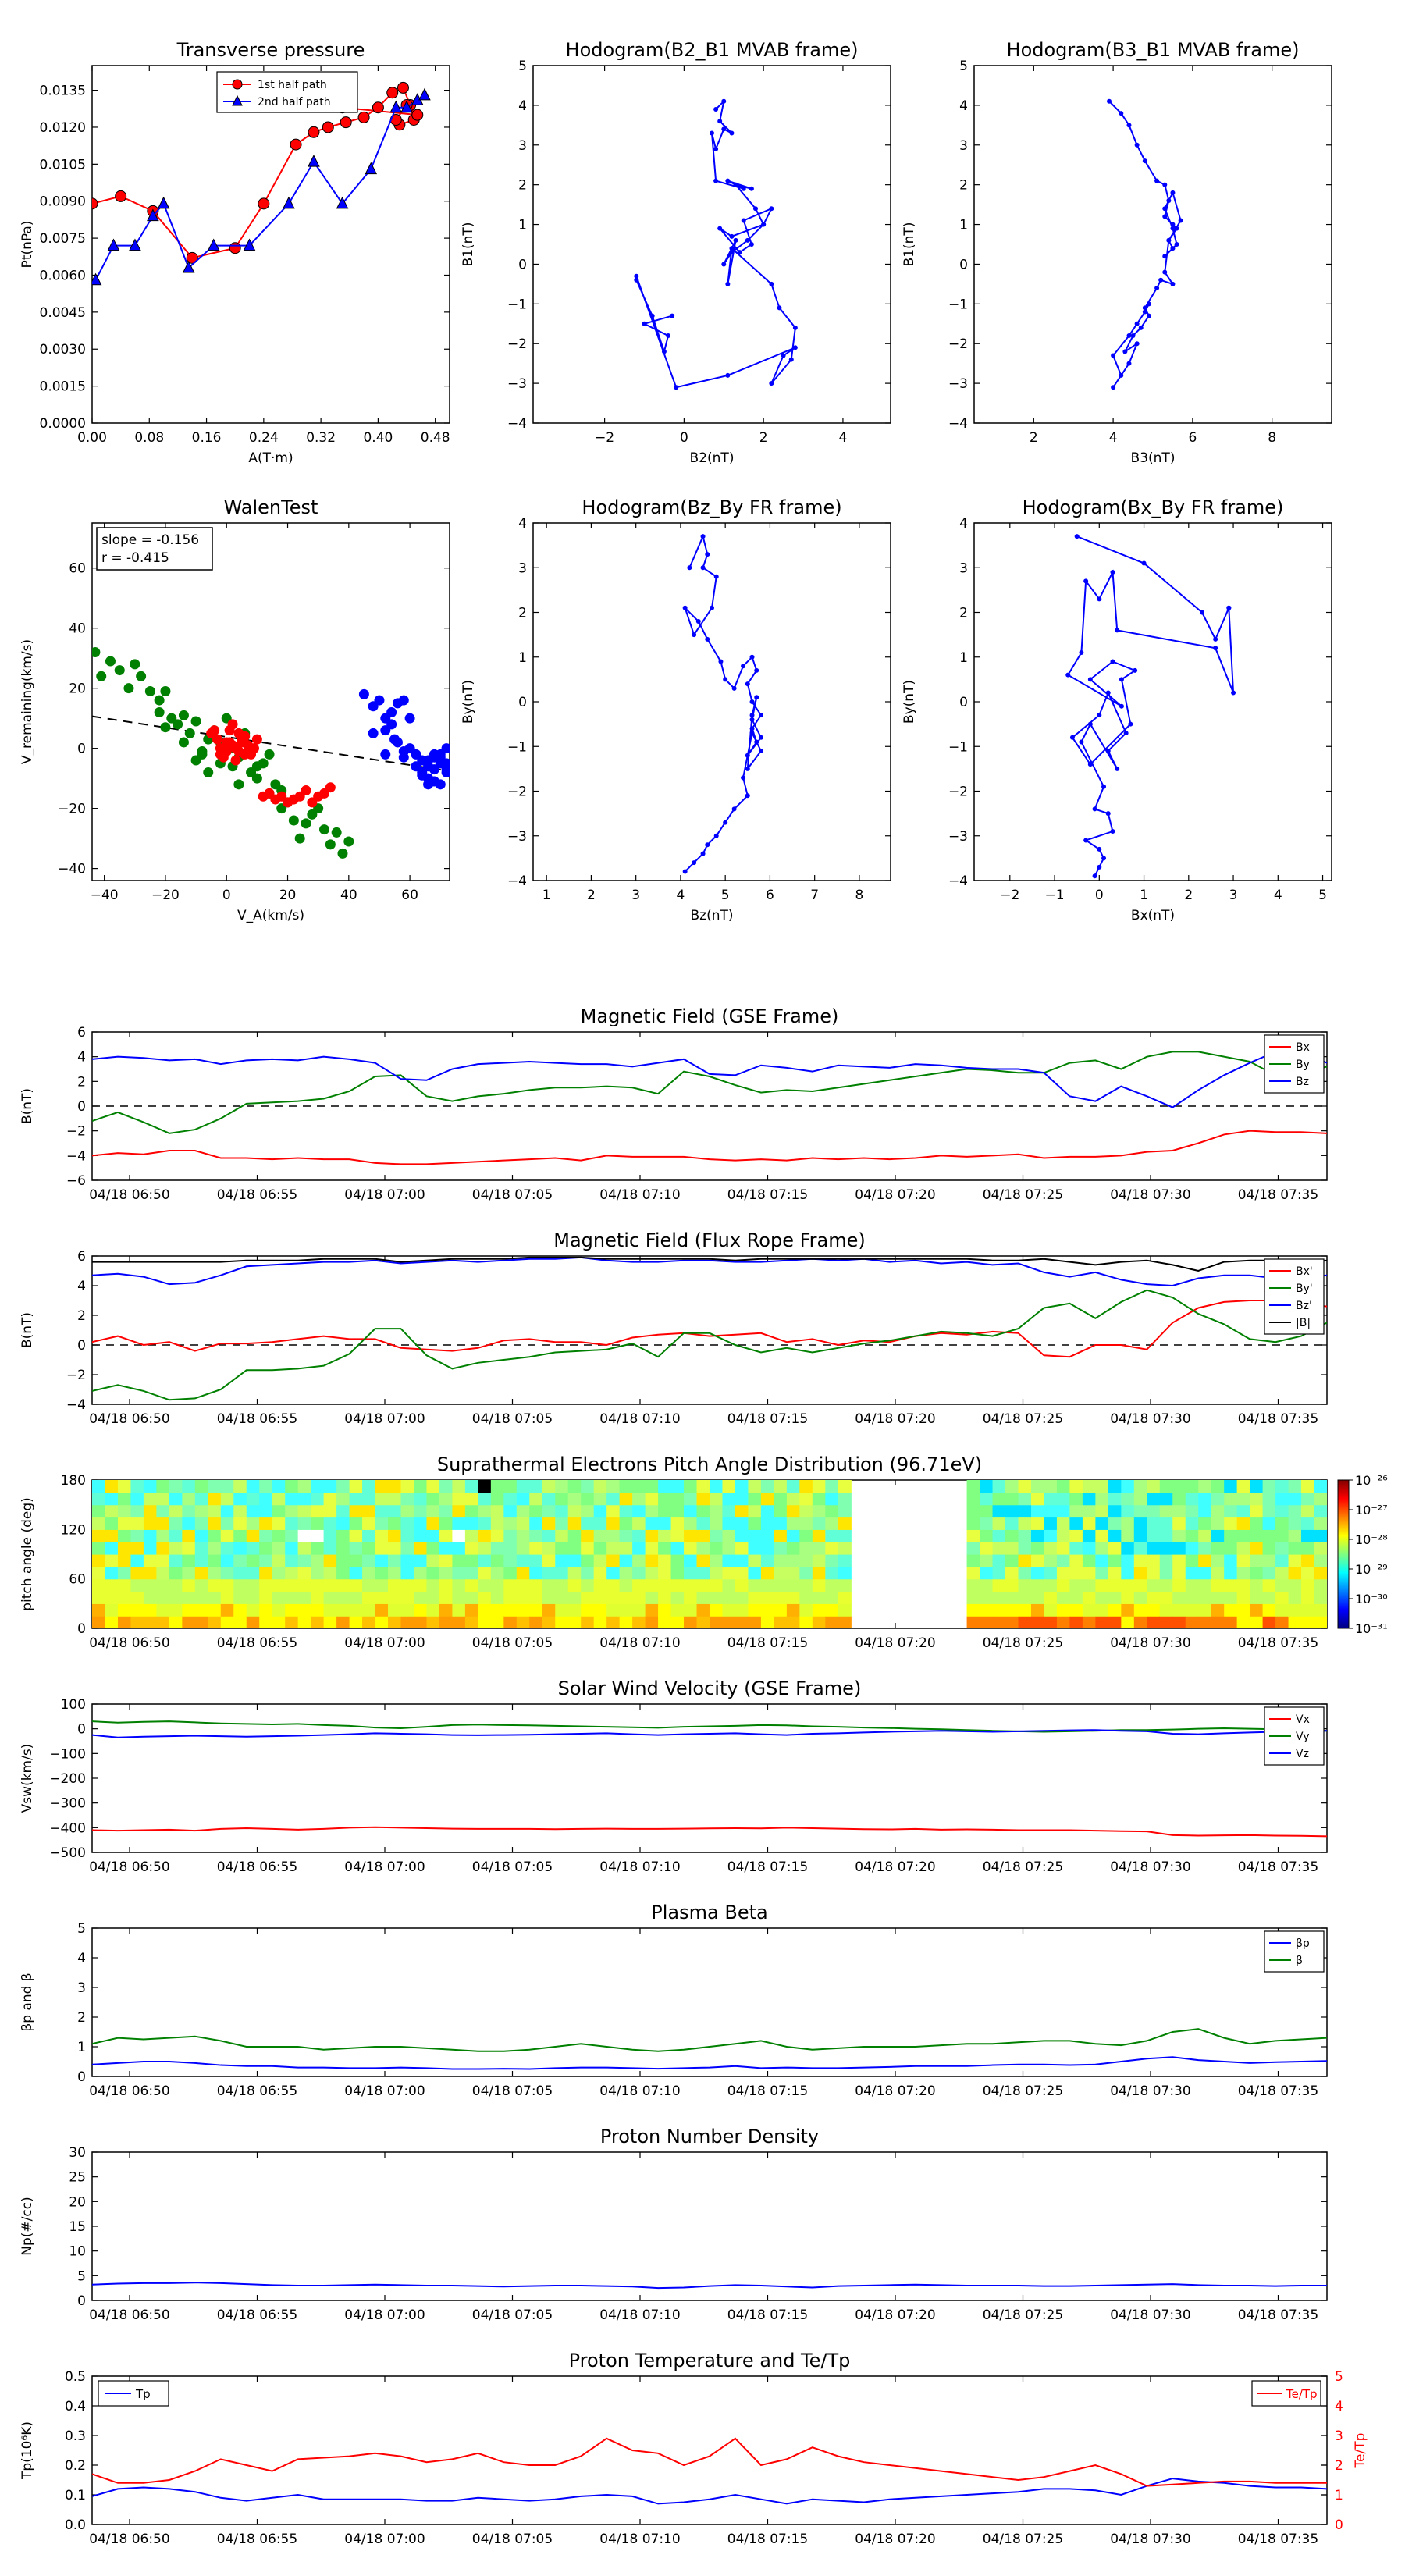 Image resolution: width=1405 pixels, height=2576 pixels. I want to click on y-tick-label: 6, so click(81, 1033).